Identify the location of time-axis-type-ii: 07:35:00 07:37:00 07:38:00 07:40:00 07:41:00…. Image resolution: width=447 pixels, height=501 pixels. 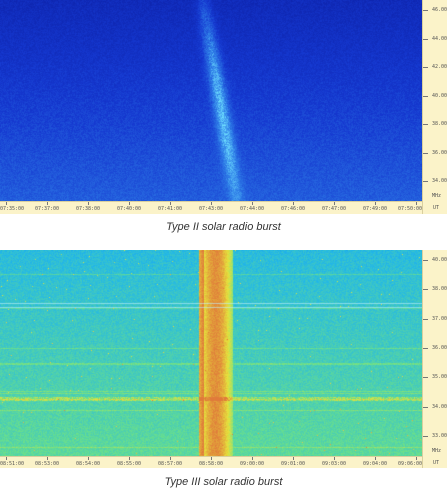
(211, 207).